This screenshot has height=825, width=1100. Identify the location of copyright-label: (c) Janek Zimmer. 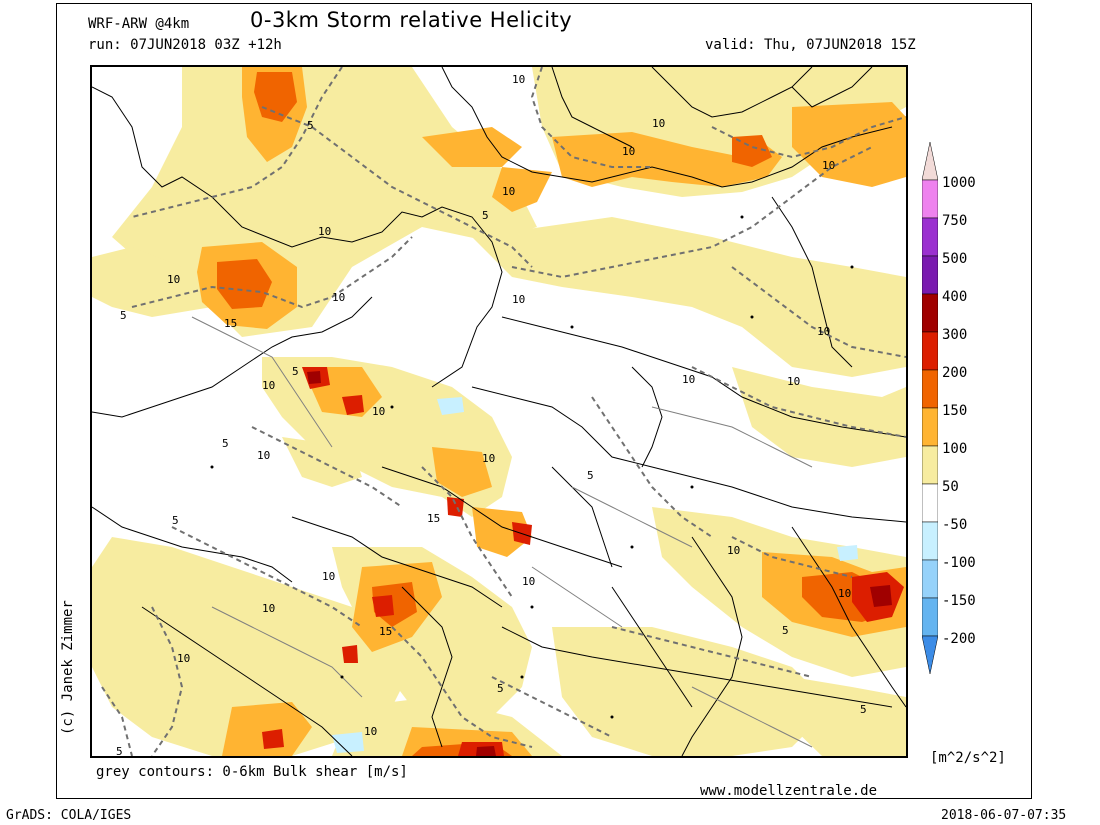
(68, 667).